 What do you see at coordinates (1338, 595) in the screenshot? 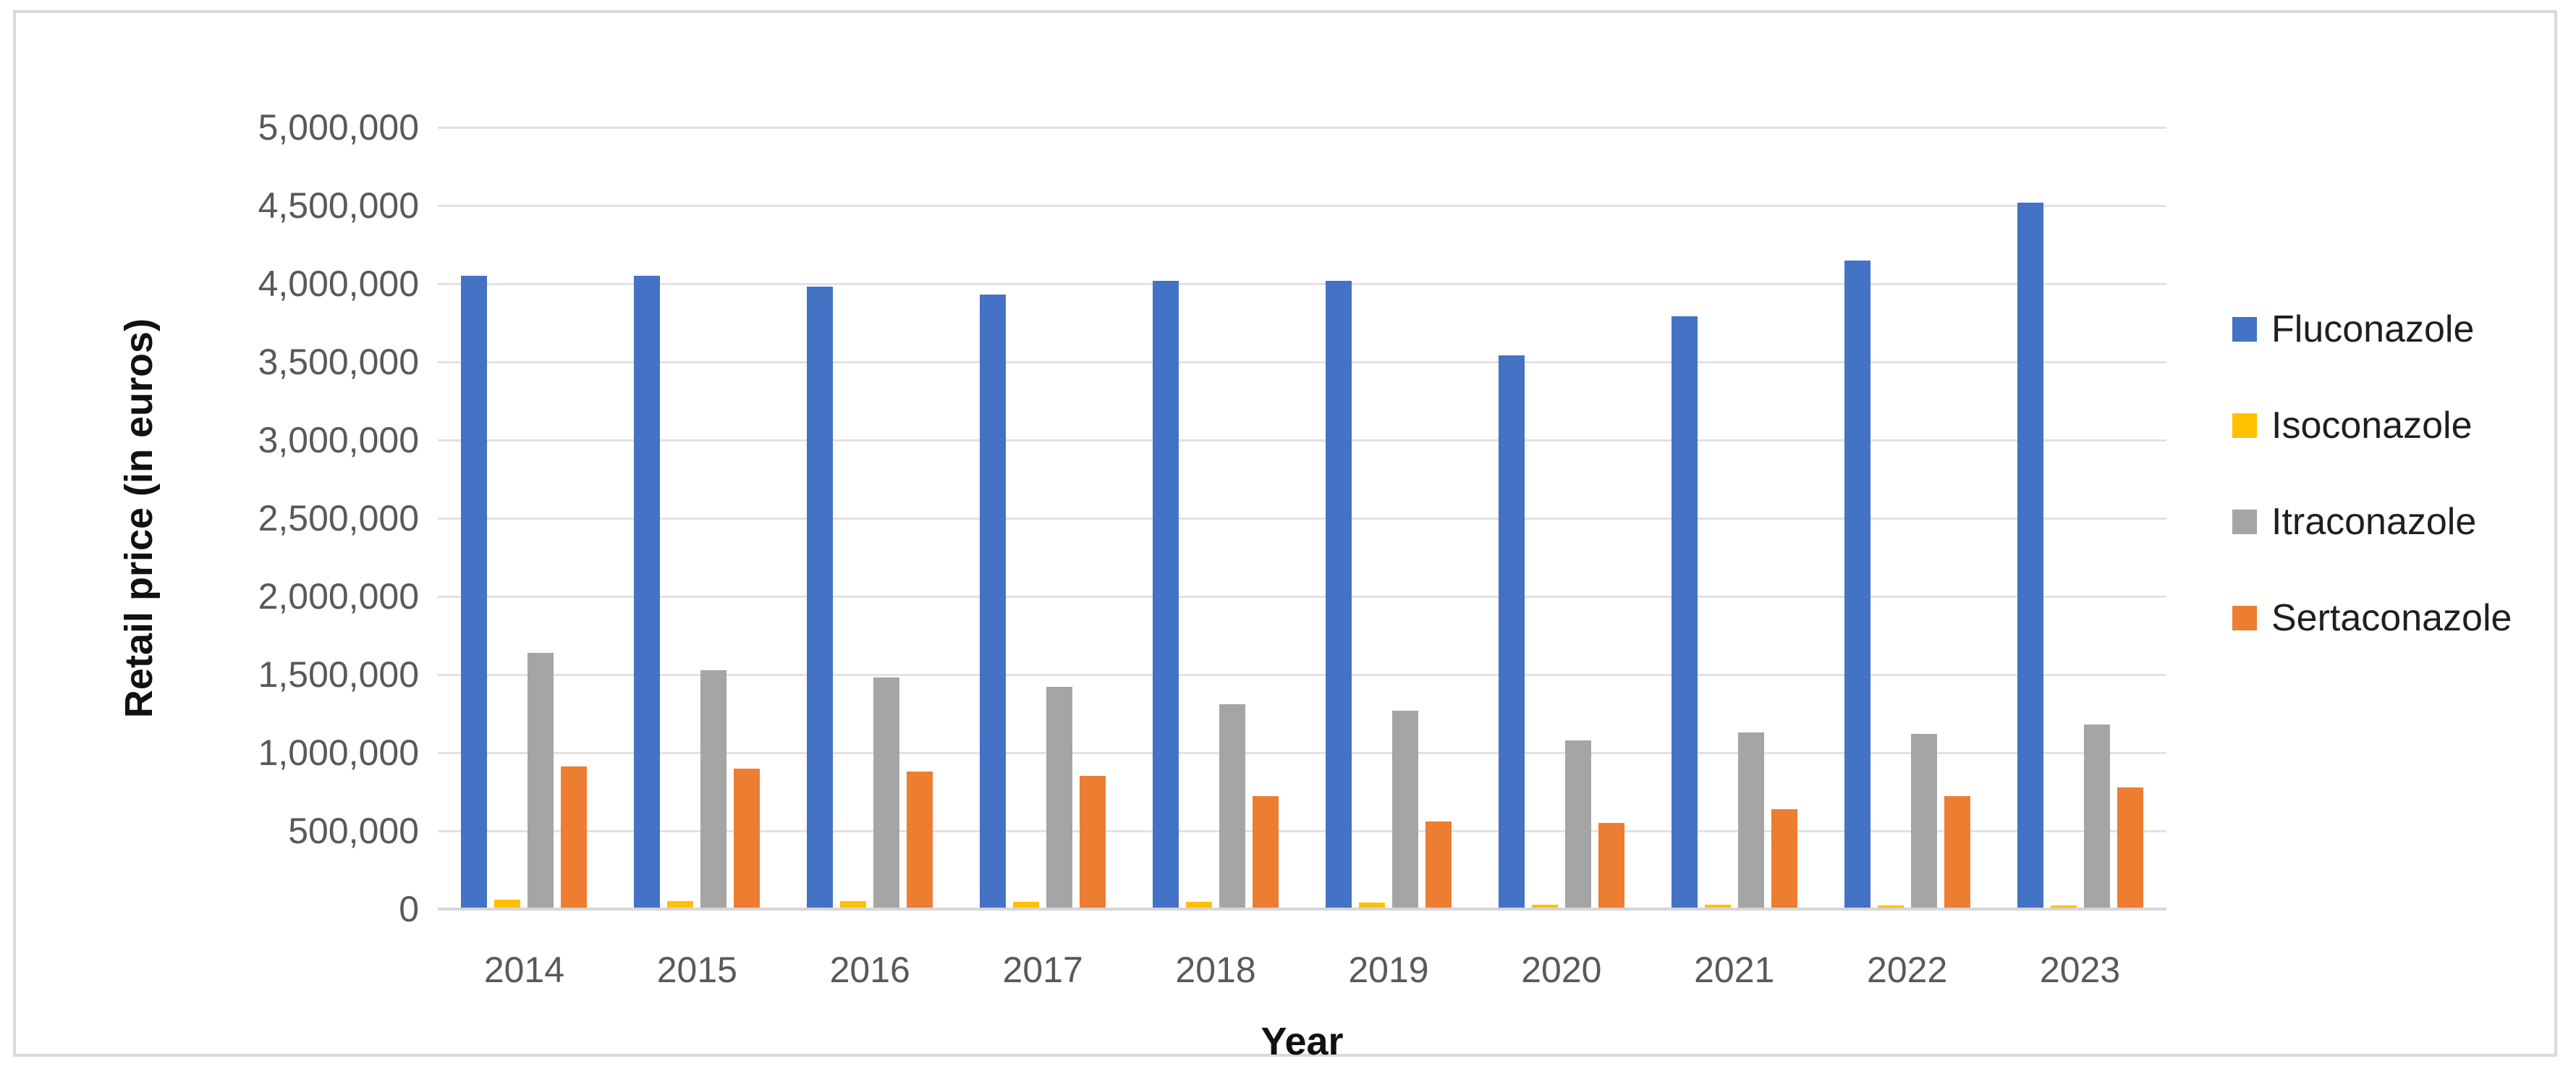
I see `bar-fluconazole-2019` at bounding box center [1338, 595].